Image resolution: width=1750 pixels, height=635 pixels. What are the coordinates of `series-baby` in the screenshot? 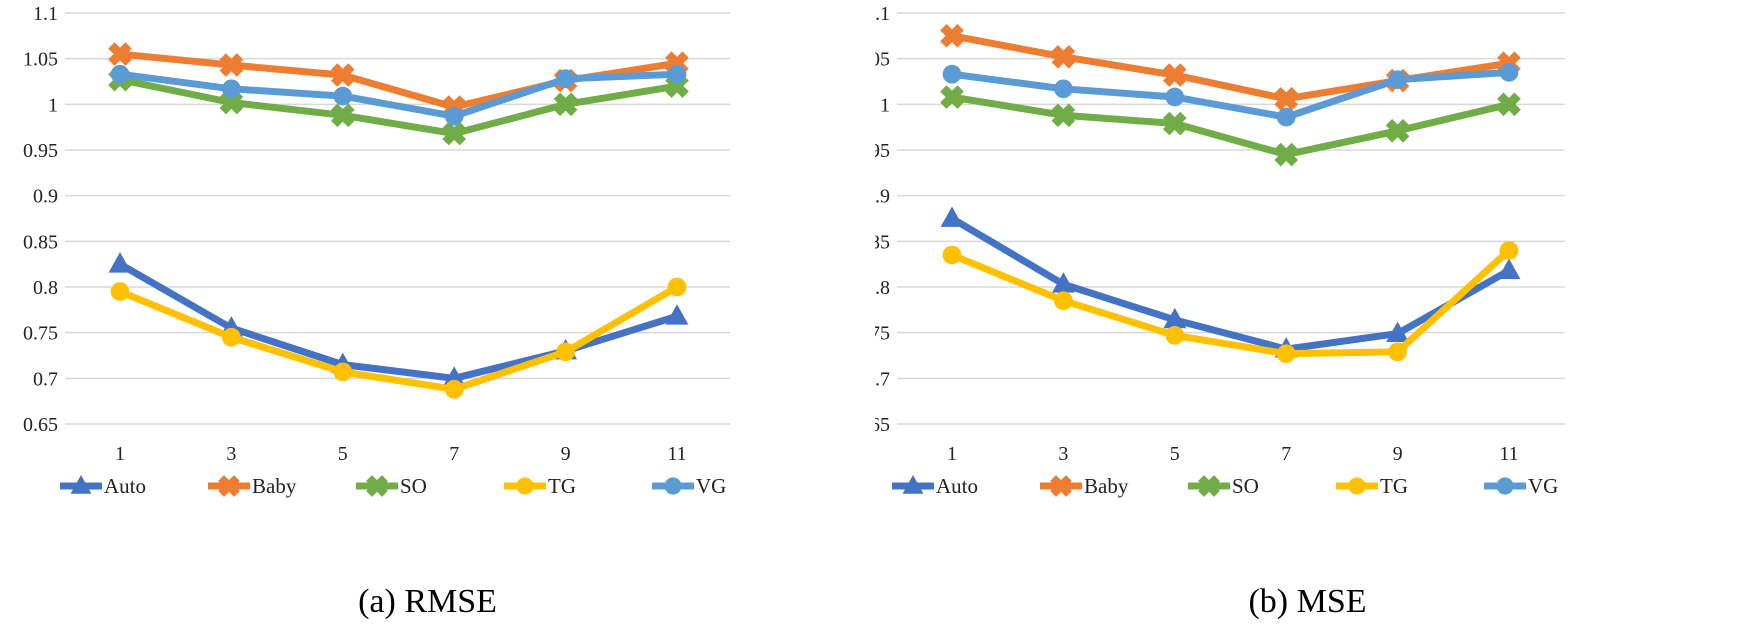 It's located at (1230, 67).